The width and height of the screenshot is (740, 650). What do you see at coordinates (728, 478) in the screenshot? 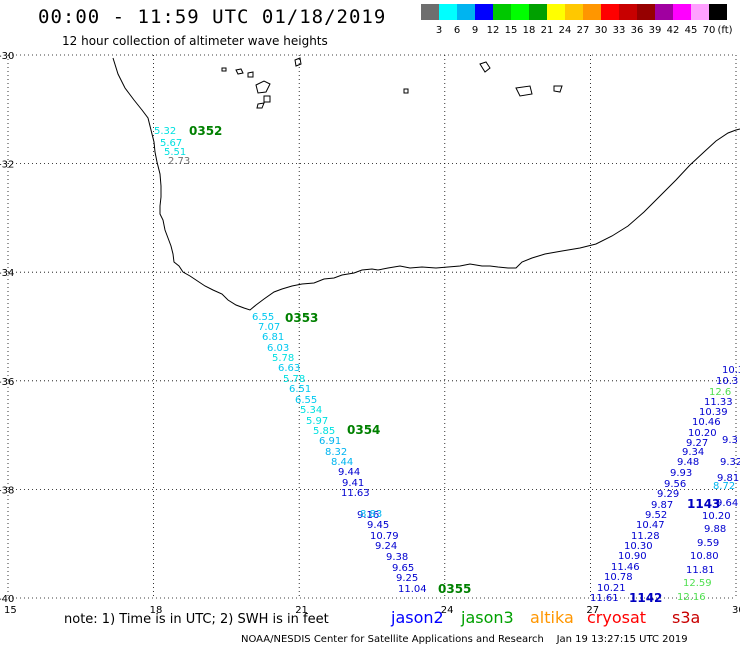
I see `swh-value: 9.81` at bounding box center [728, 478].